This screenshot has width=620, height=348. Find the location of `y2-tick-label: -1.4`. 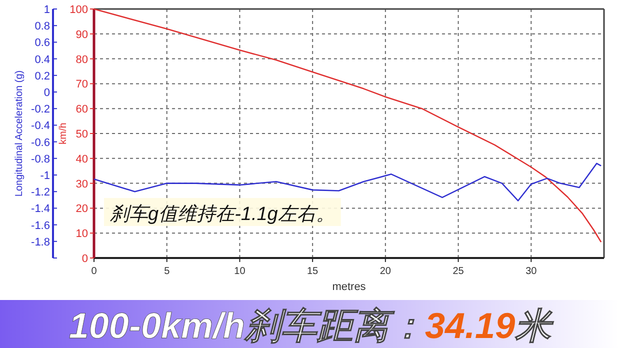

y2-tick-label: -1.4 is located at coordinates (40, 209).